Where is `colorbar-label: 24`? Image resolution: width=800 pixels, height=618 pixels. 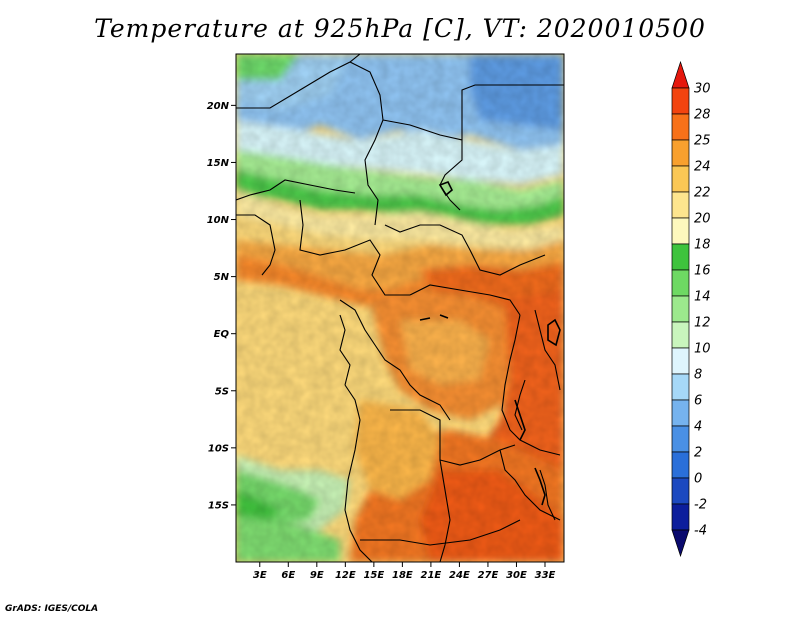 colorbar-label: 24 is located at coordinates (702, 167).